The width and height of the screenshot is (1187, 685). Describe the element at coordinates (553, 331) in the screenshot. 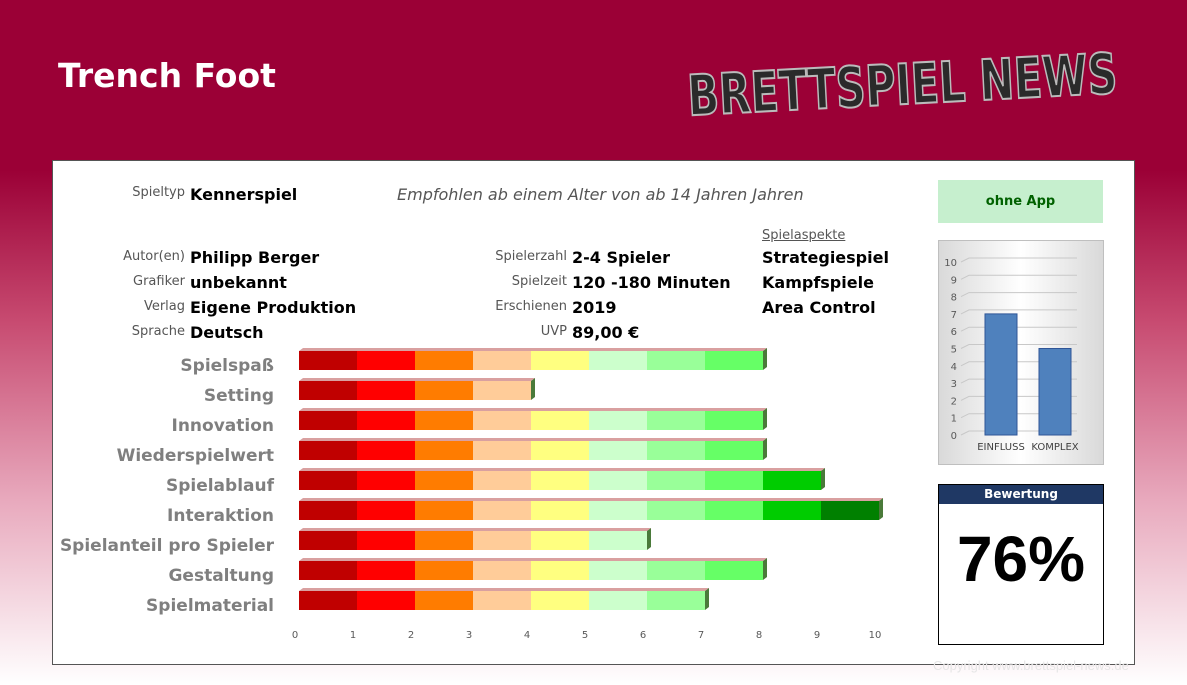

I see `uvp-label: UVP` at that location.